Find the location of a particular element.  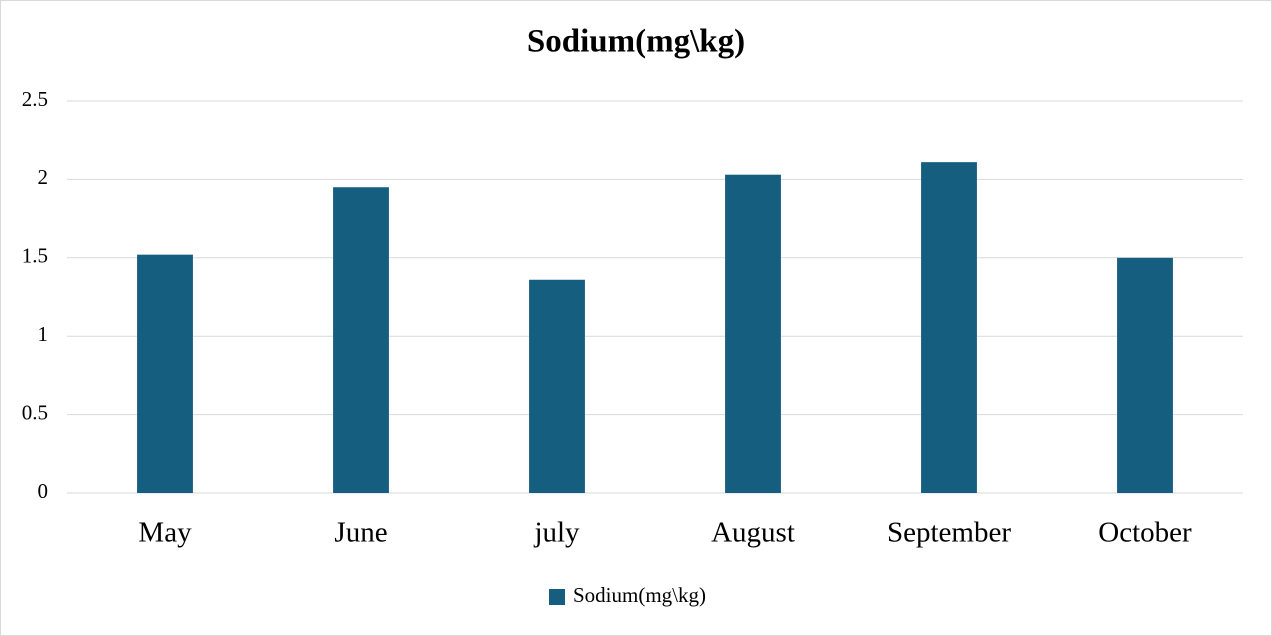

legend-swatch is located at coordinates (557, 597).